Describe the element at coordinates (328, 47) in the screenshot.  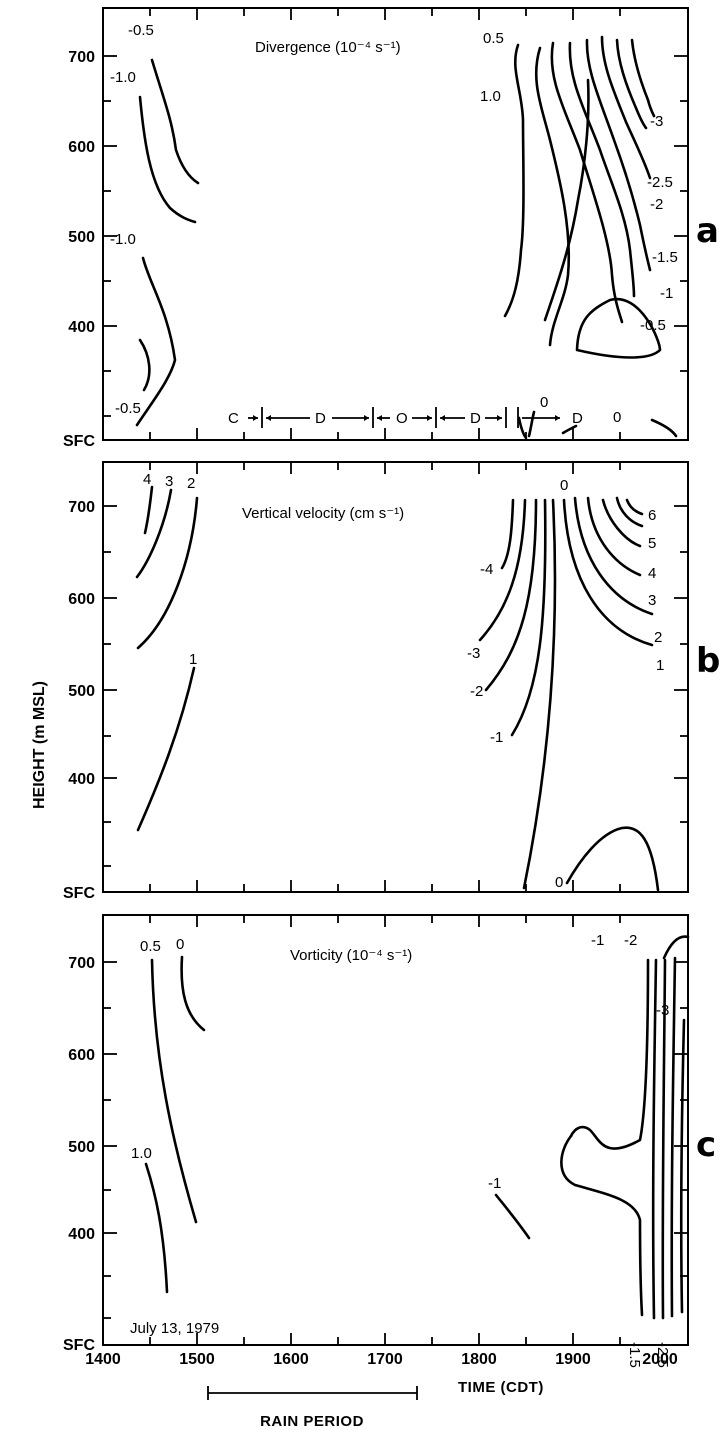
I see `panel-a-title: Divergence (10⁻⁴ s⁻¹)` at that location.